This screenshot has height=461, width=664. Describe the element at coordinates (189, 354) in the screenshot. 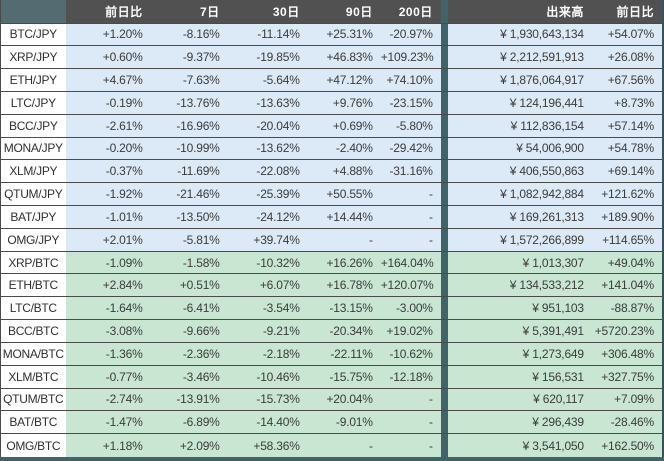

I see `change-7d-cell: -2.36%` at that location.